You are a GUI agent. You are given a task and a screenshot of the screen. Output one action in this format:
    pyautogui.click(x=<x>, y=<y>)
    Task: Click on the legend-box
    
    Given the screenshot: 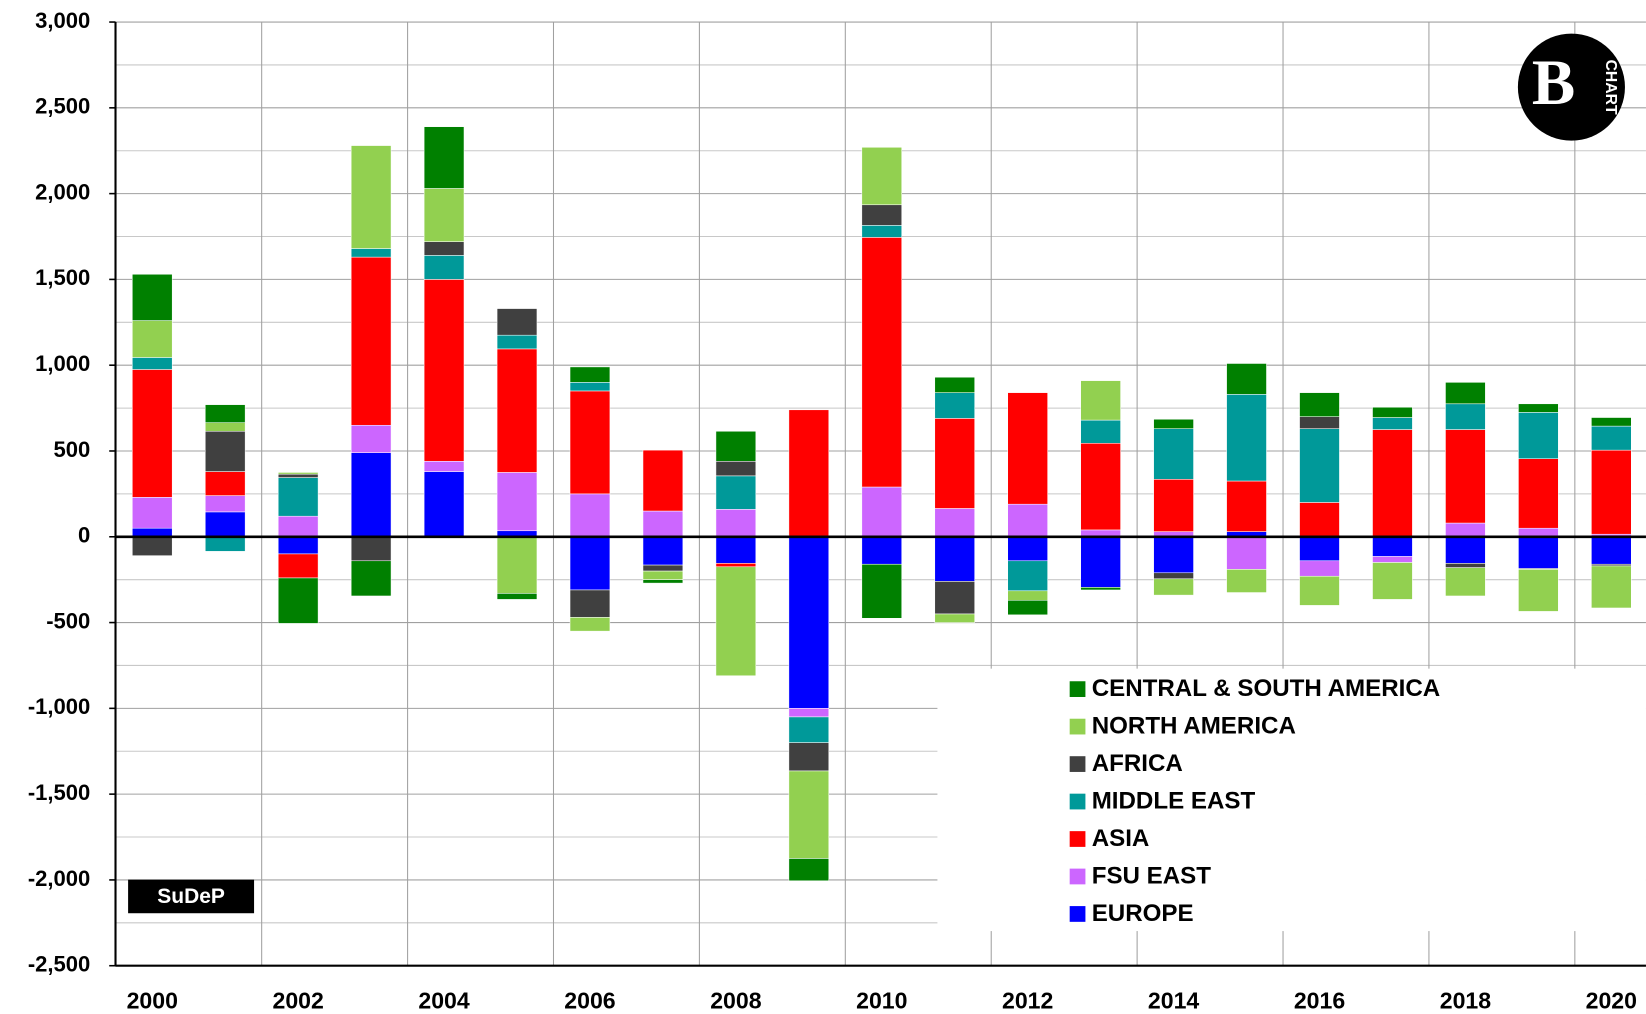 What is the action you would take?
    pyautogui.click(x=1291, y=800)
    